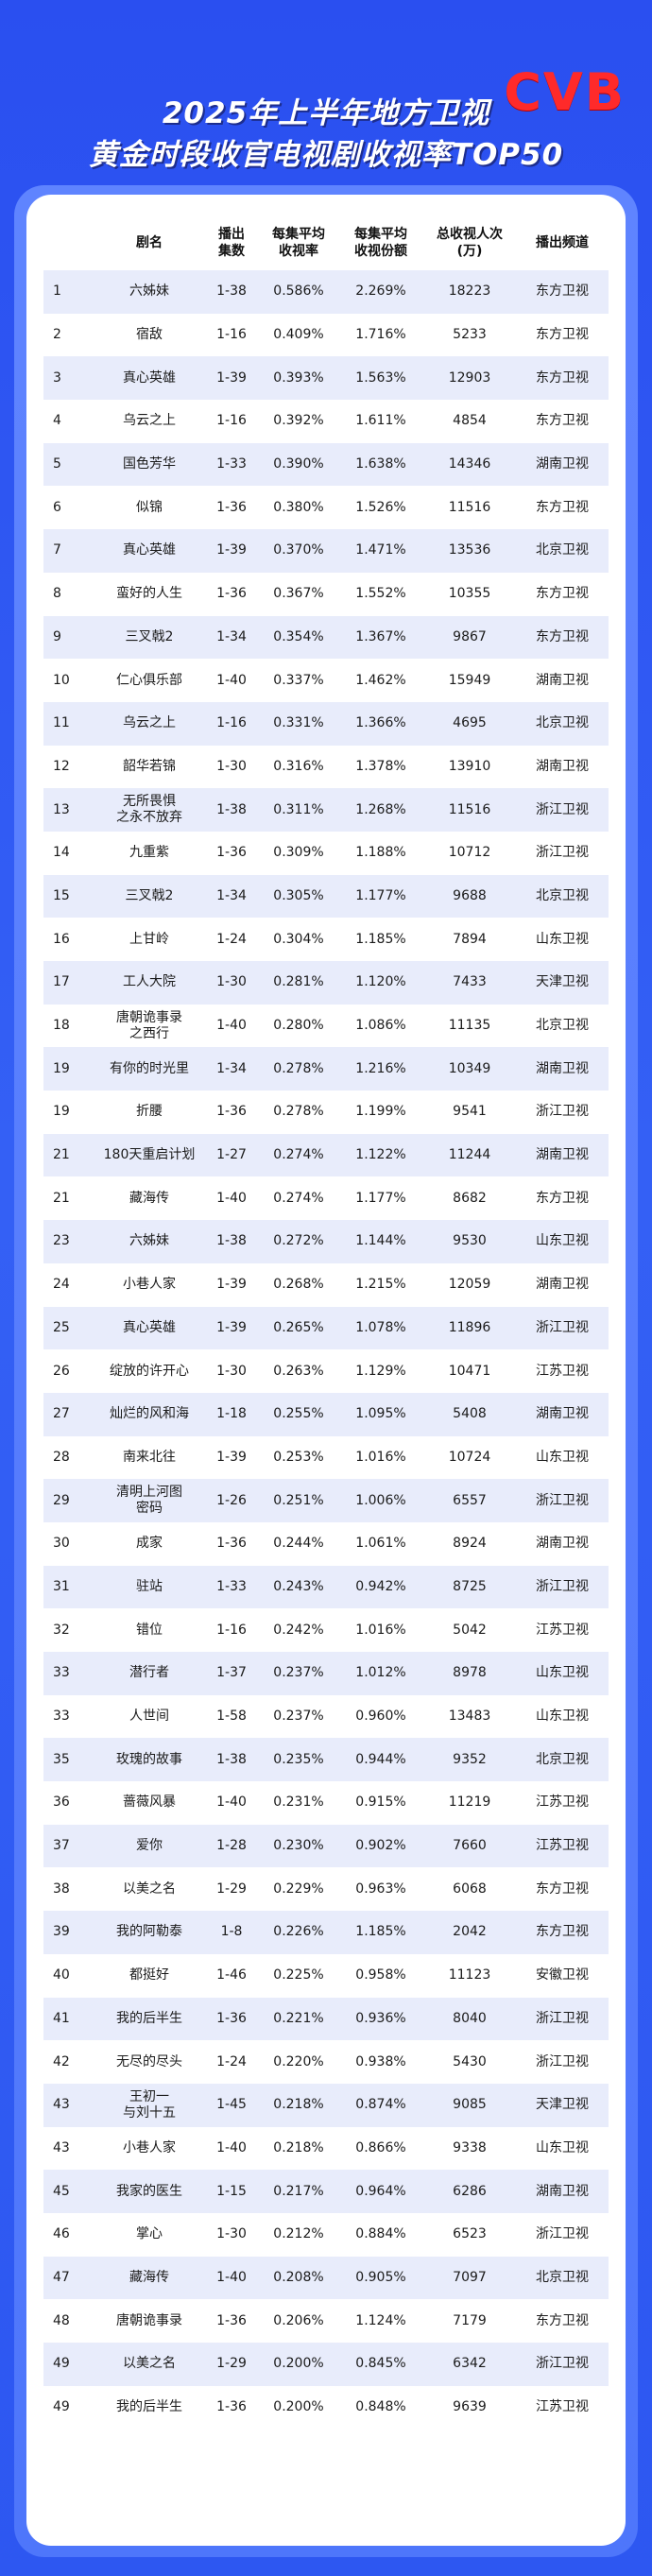 This screenshot has width=652, height=2576. What do you see at coordinates (232, 810) in the screenshot?
I see `cell-episodes: 1-38` at bounding box center [232, 810].